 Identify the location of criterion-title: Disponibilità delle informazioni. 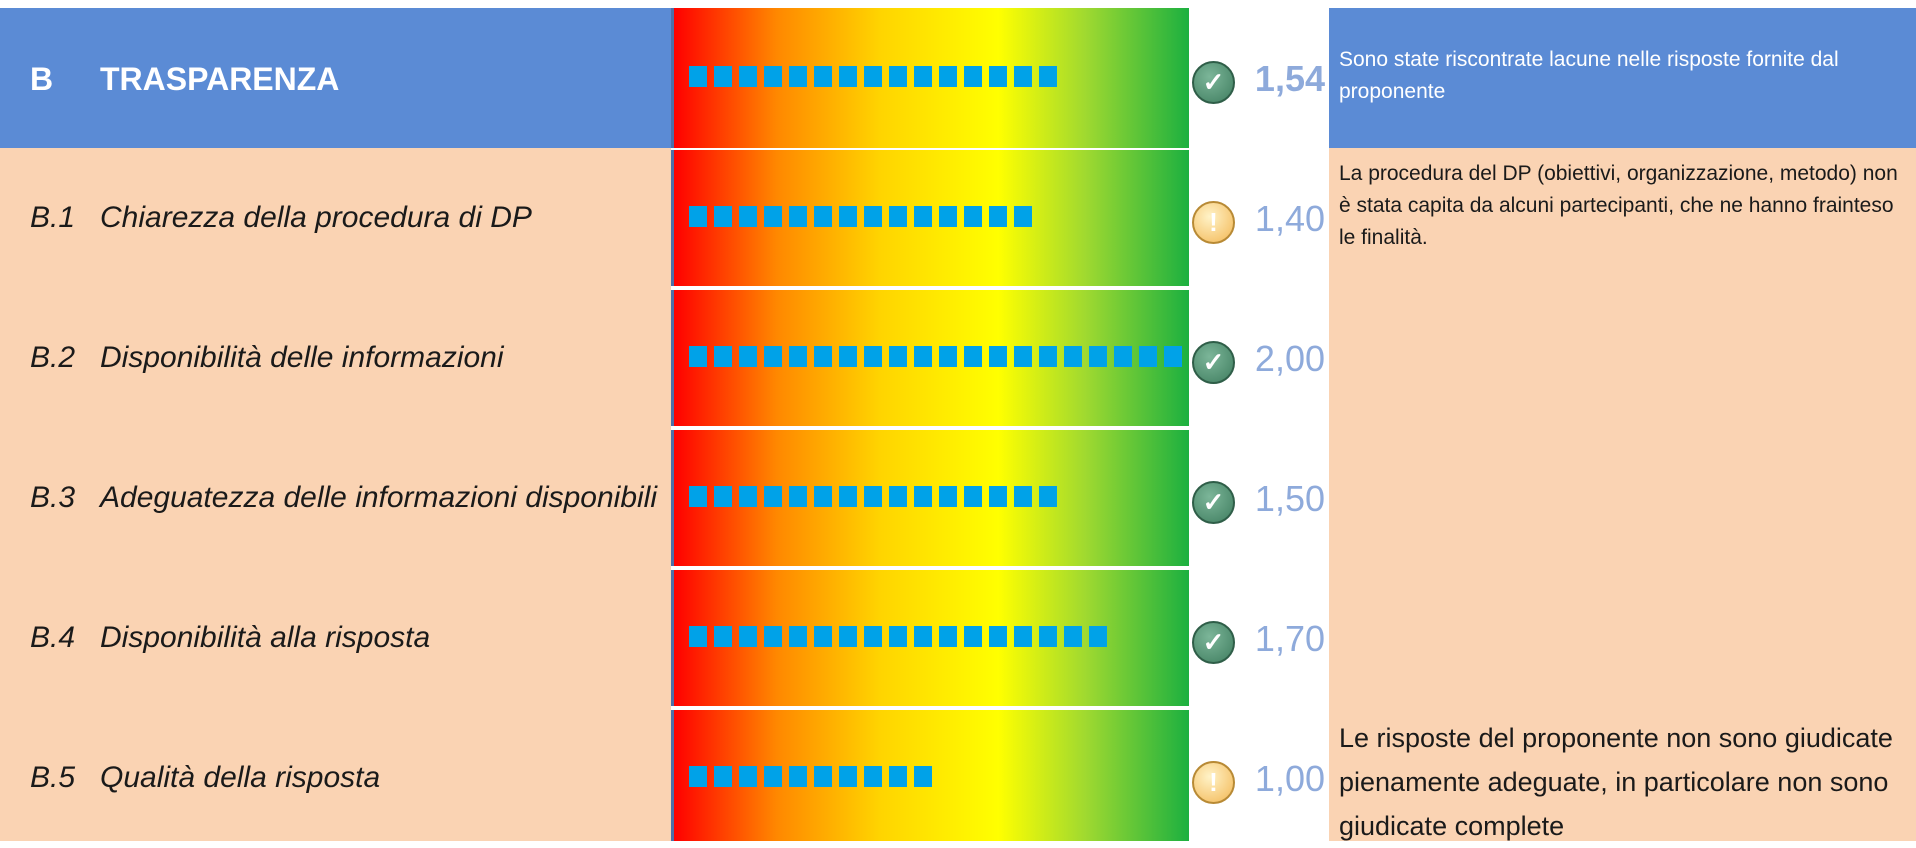
(302, 357).